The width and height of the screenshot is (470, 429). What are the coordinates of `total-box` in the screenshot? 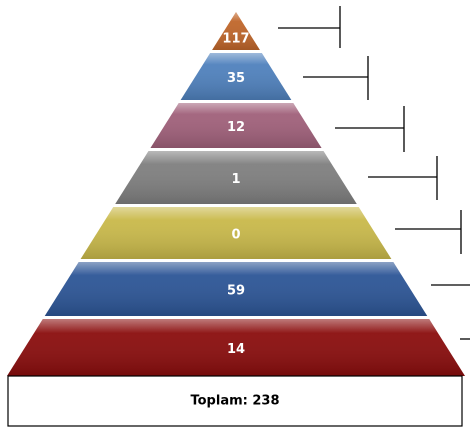 It's located at (235, 401).